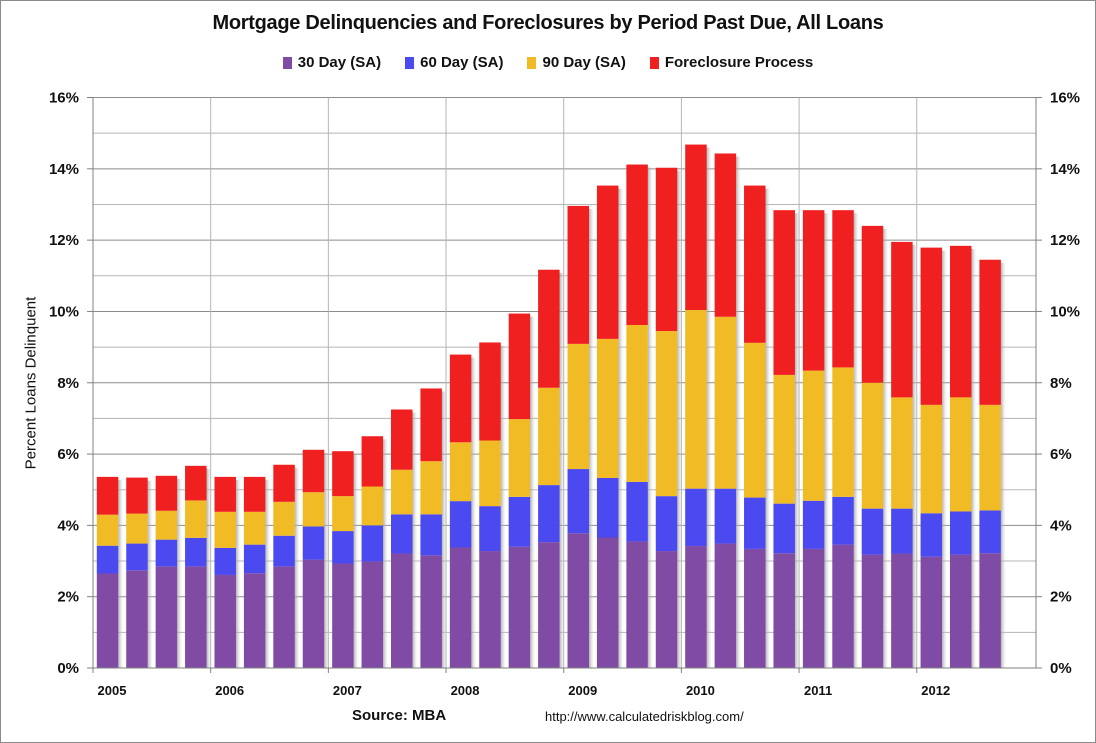 The height and width of the screenshot is (743, 1096). Describe the element at coordinates (813, 290) in the screenshot. I see `bar-segment: 2011Q1 Foreclosure Process: 4.5%` at that location.